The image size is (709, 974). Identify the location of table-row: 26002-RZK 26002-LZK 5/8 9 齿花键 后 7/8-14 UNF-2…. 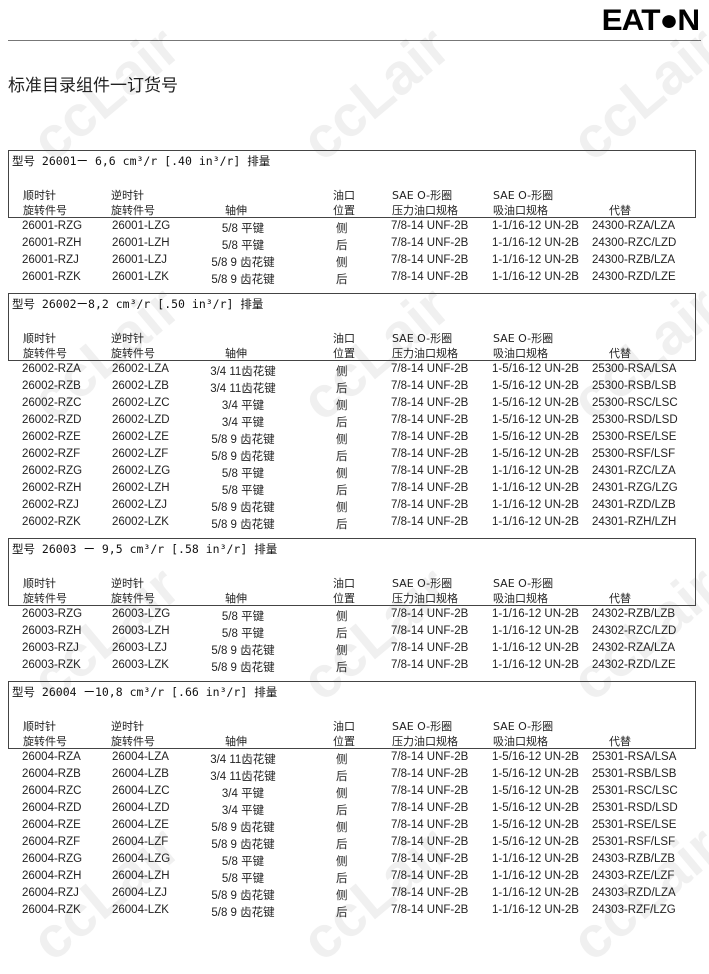
(352, 522).